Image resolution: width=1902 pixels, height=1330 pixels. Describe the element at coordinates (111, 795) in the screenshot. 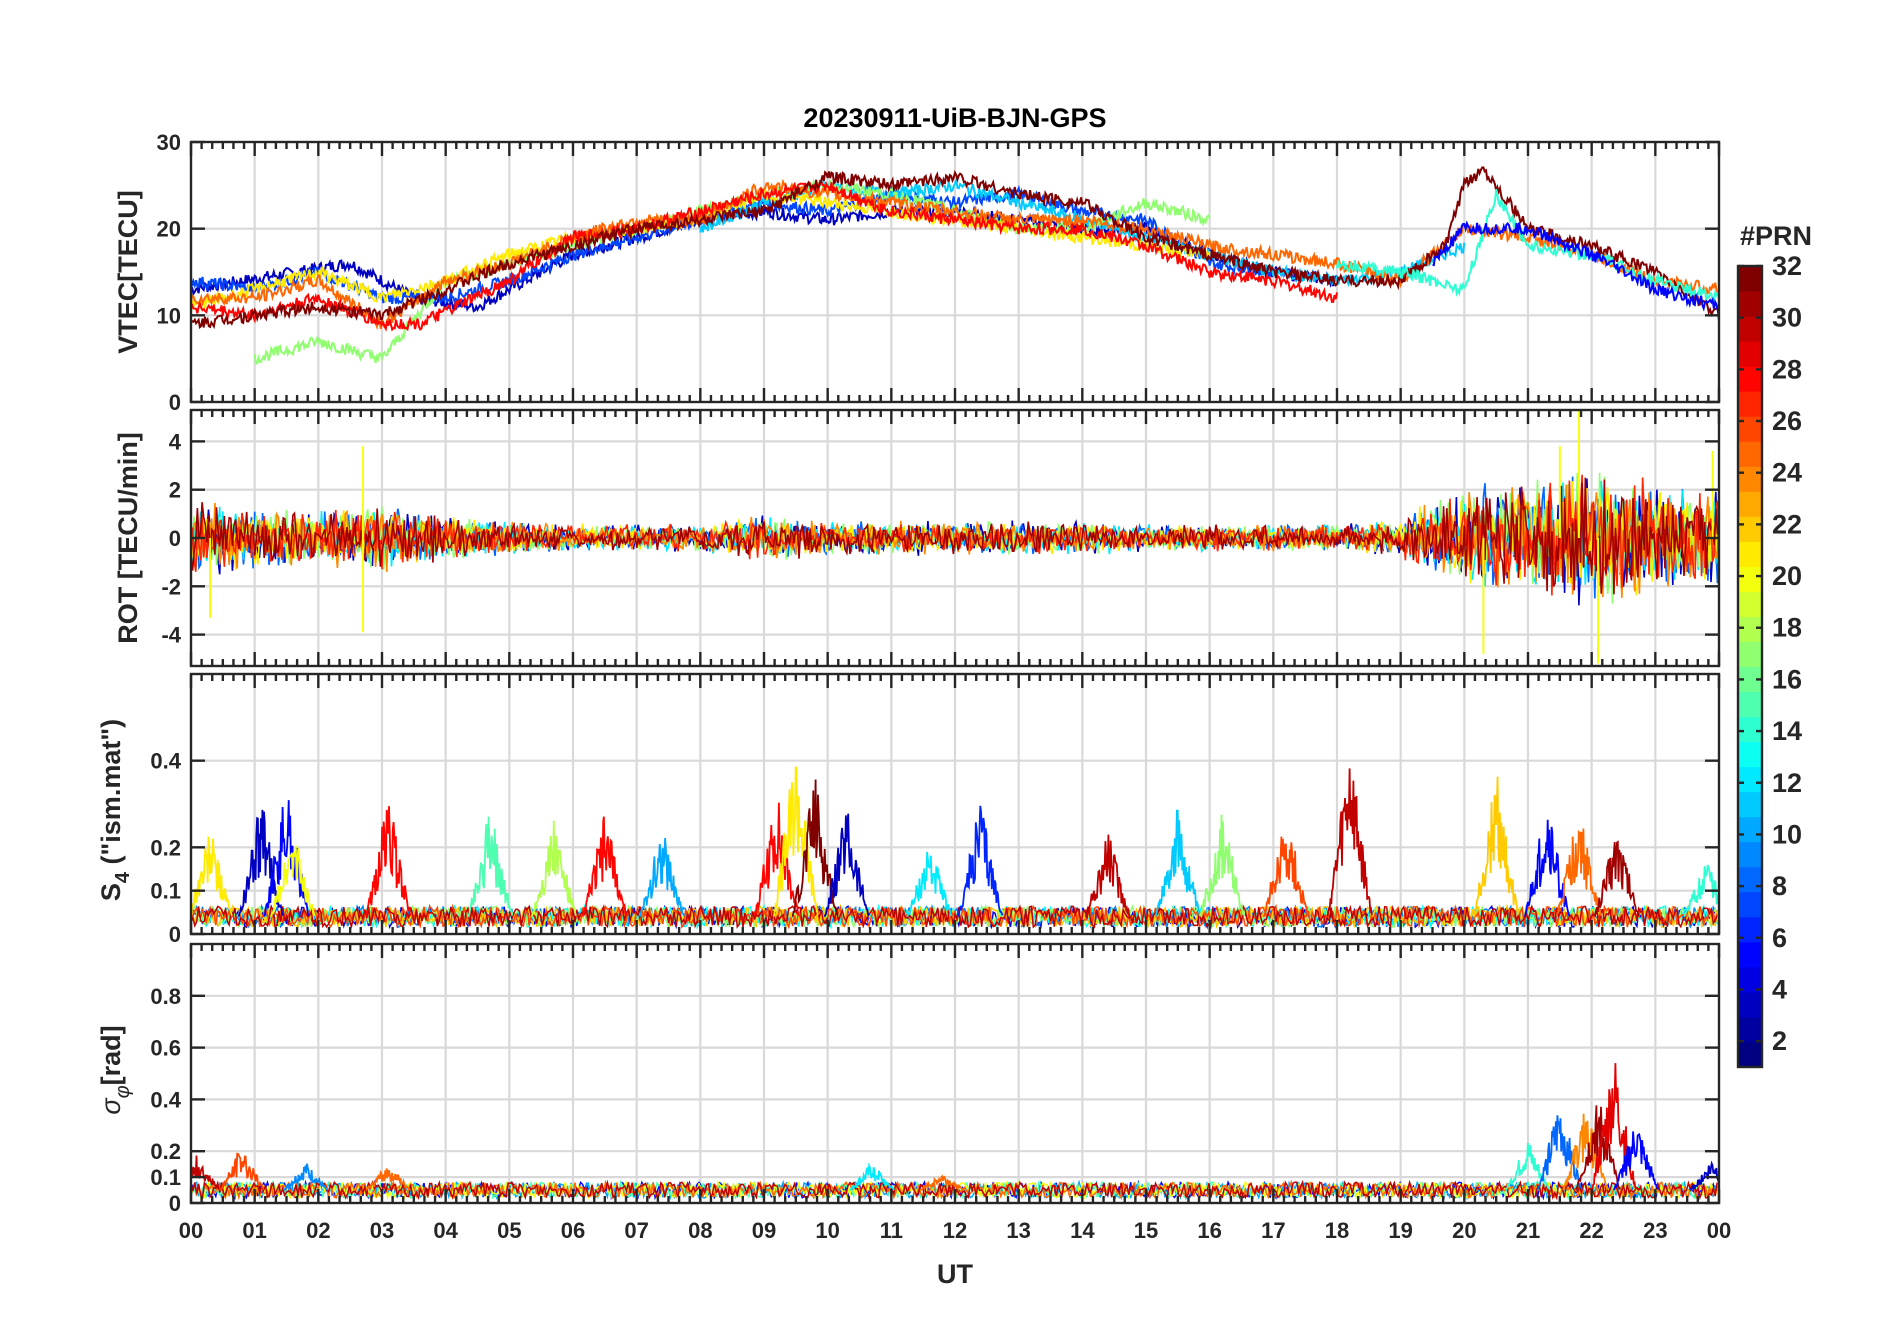

I see `panel-s4-ylabel-rest: ("ism.mat")` at that location.